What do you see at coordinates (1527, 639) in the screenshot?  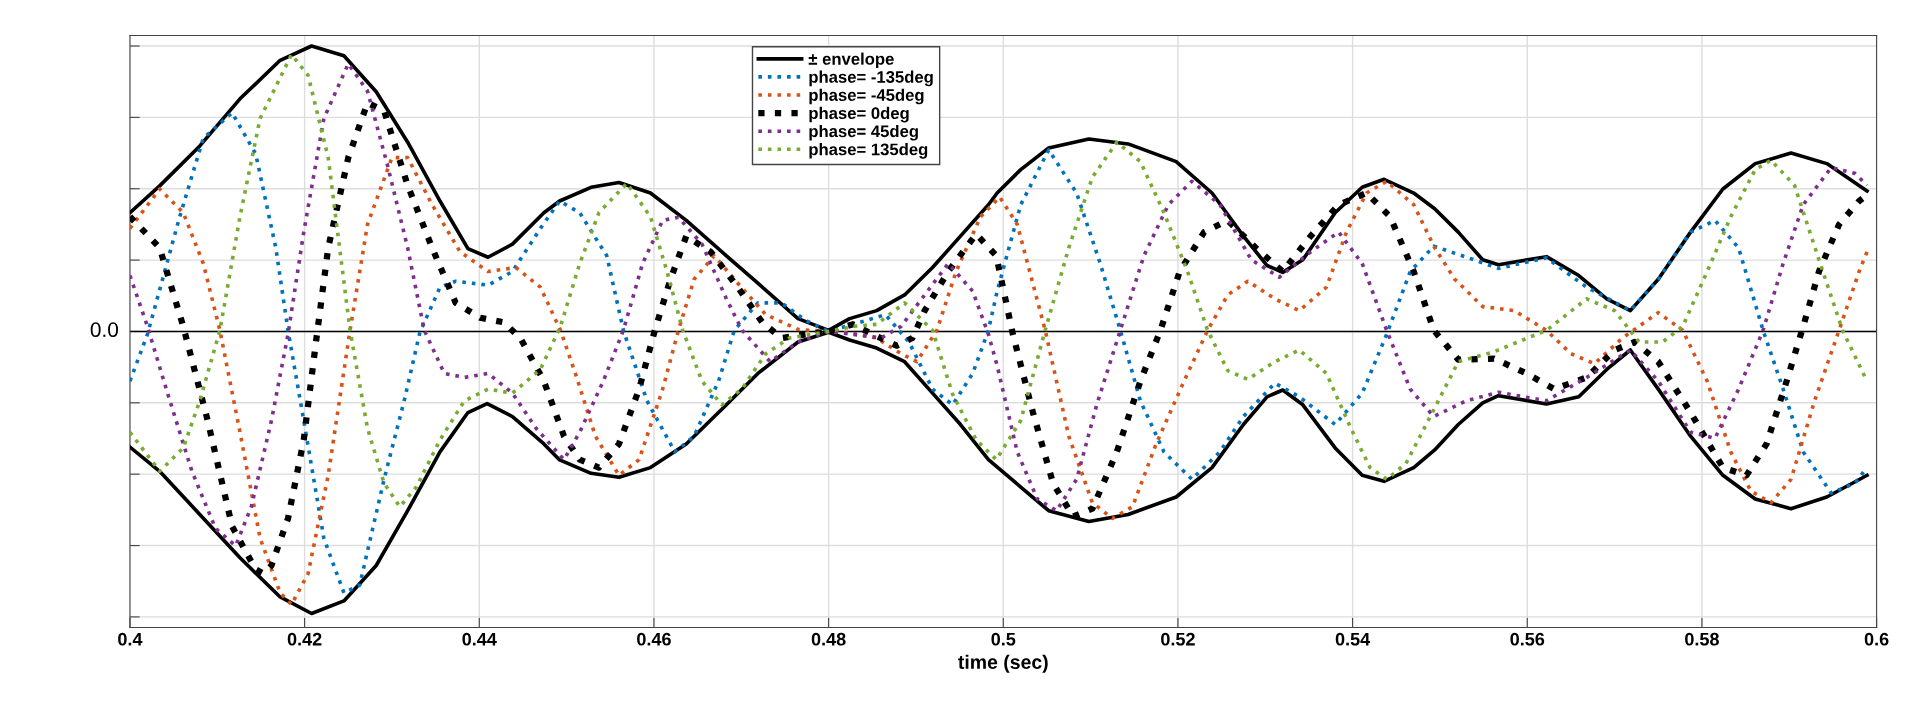 I see `x-tick-label: 0.56` at bounding box center [1527, 639].